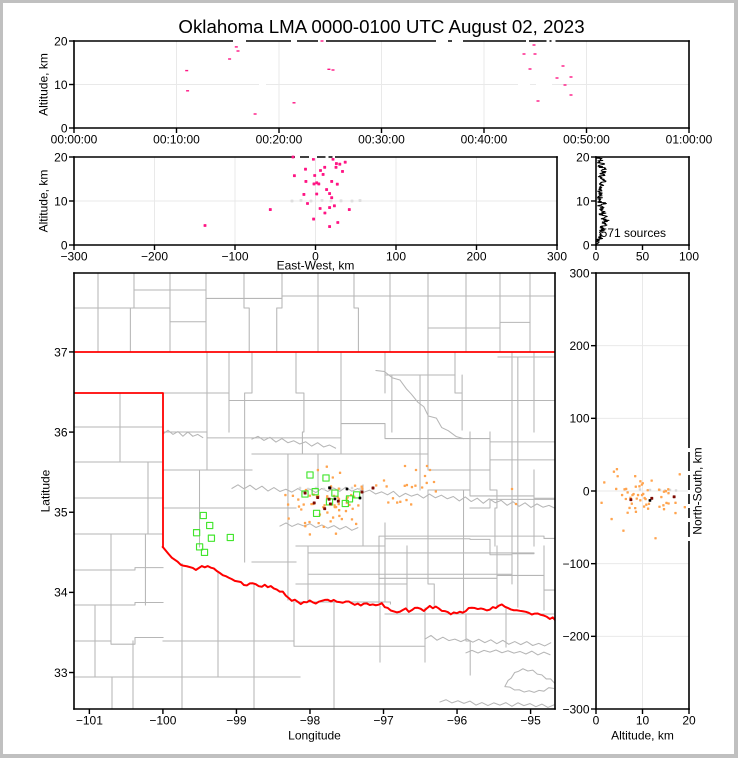  What do you see at coordinates (310, 721) in the screenshot?
I see `svg-text: −98` at bounding box center [310, 721].